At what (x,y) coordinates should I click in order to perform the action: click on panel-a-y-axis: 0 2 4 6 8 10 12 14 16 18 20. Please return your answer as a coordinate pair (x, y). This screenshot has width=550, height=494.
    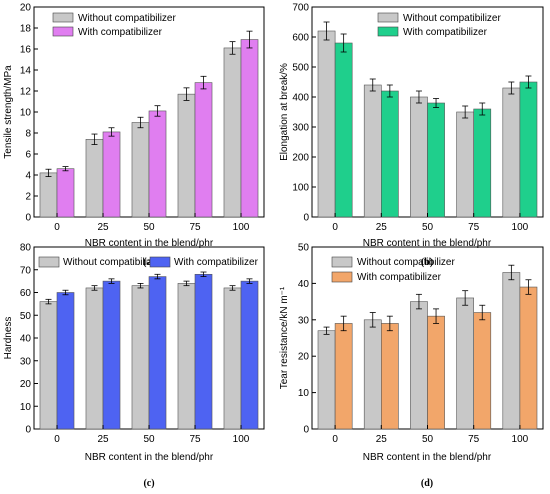
    Looking at the image, I should click on (29, 113).